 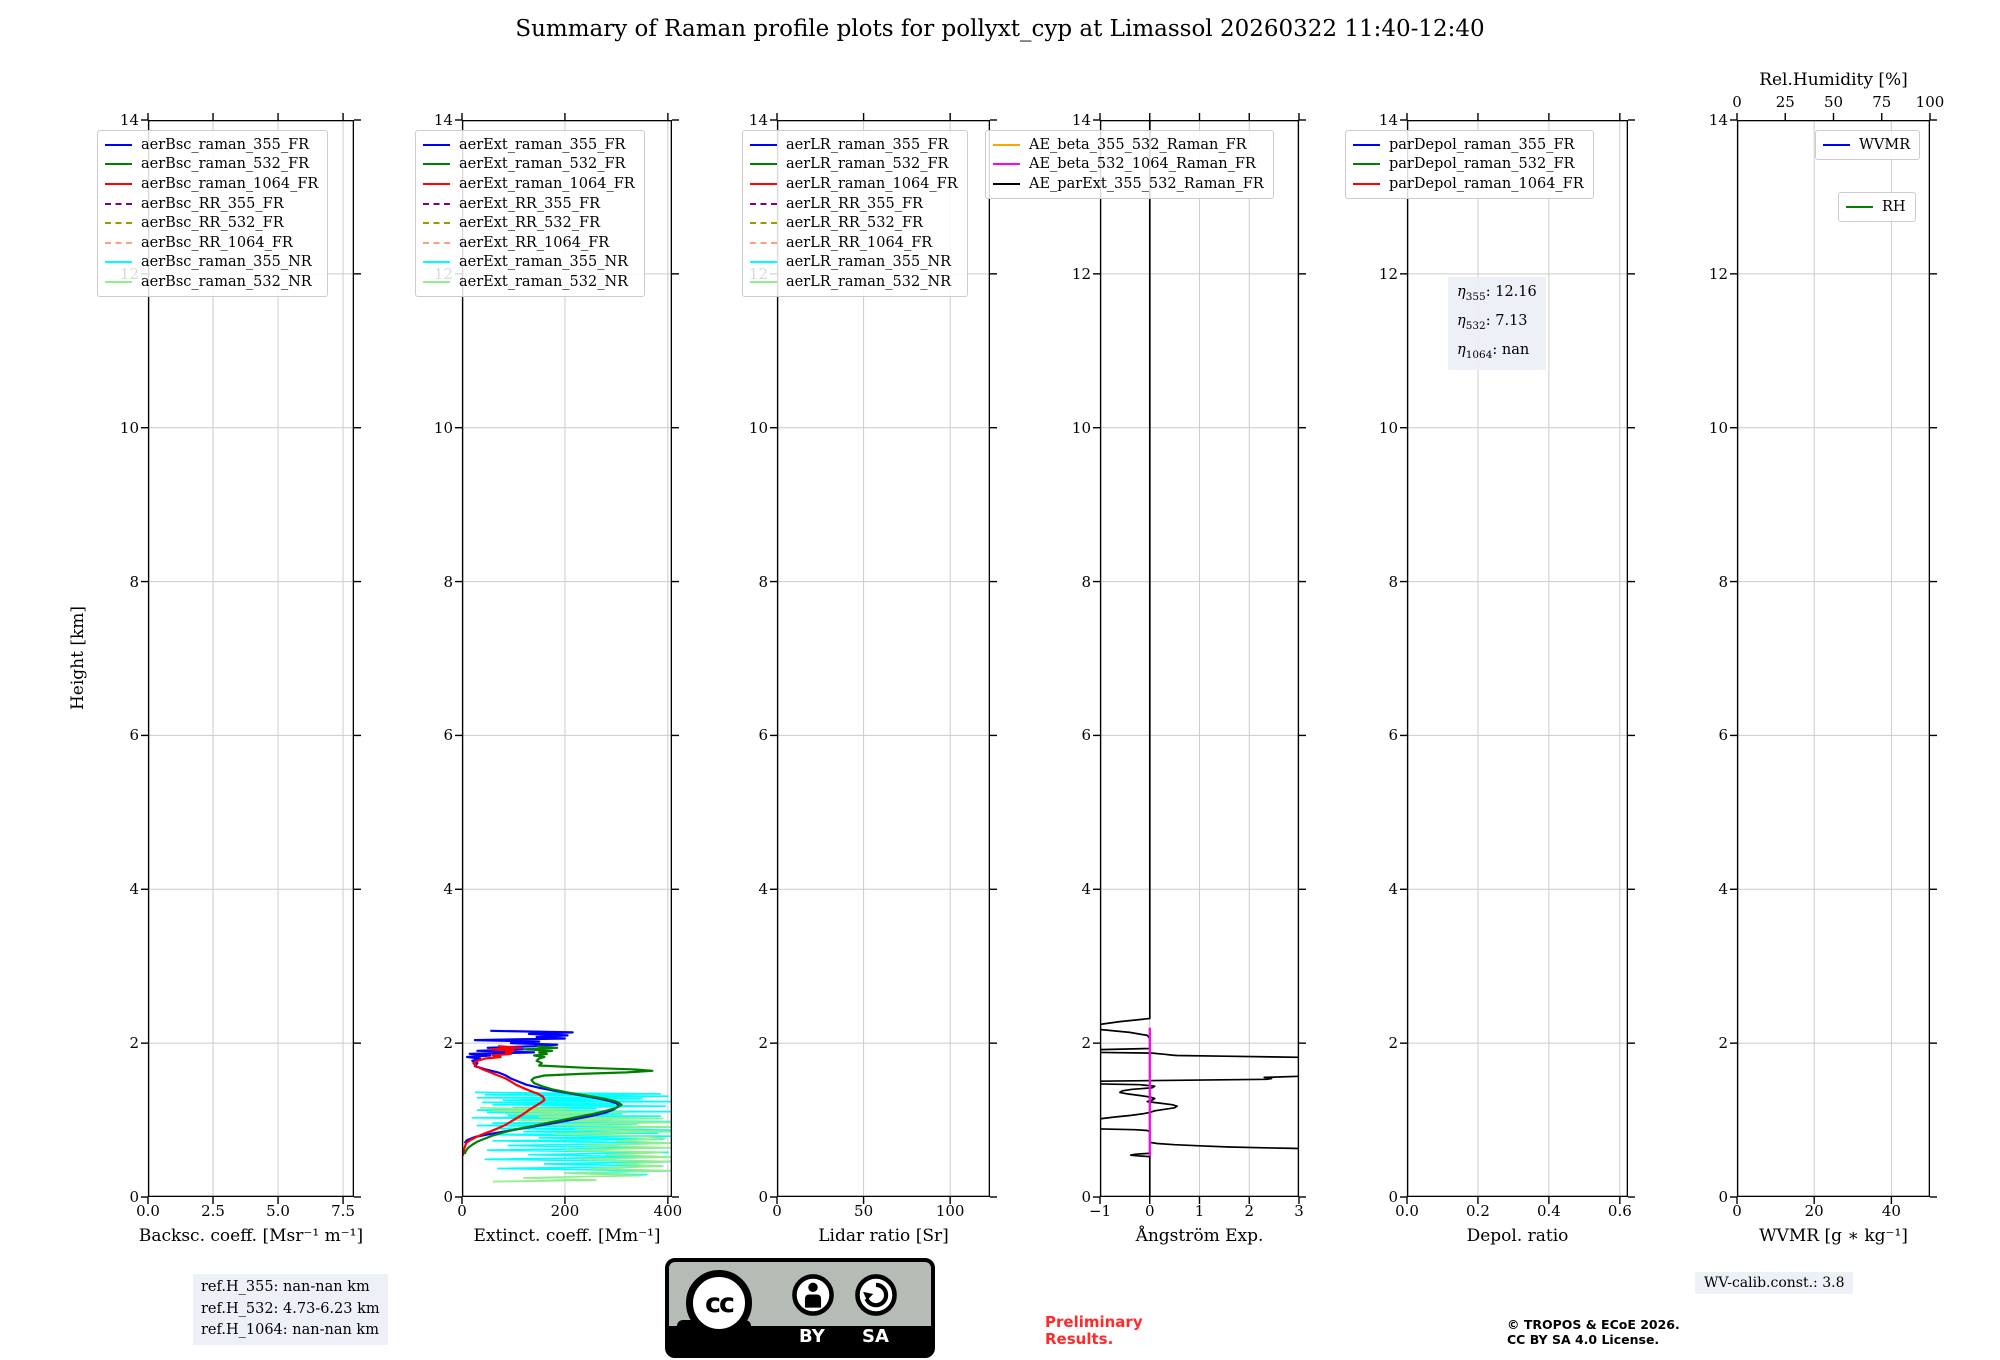 What do you see at coordinates (1885, 144) in the screenshot?
I see `legend-label: WVMR` at bounding box center [1885, 144].